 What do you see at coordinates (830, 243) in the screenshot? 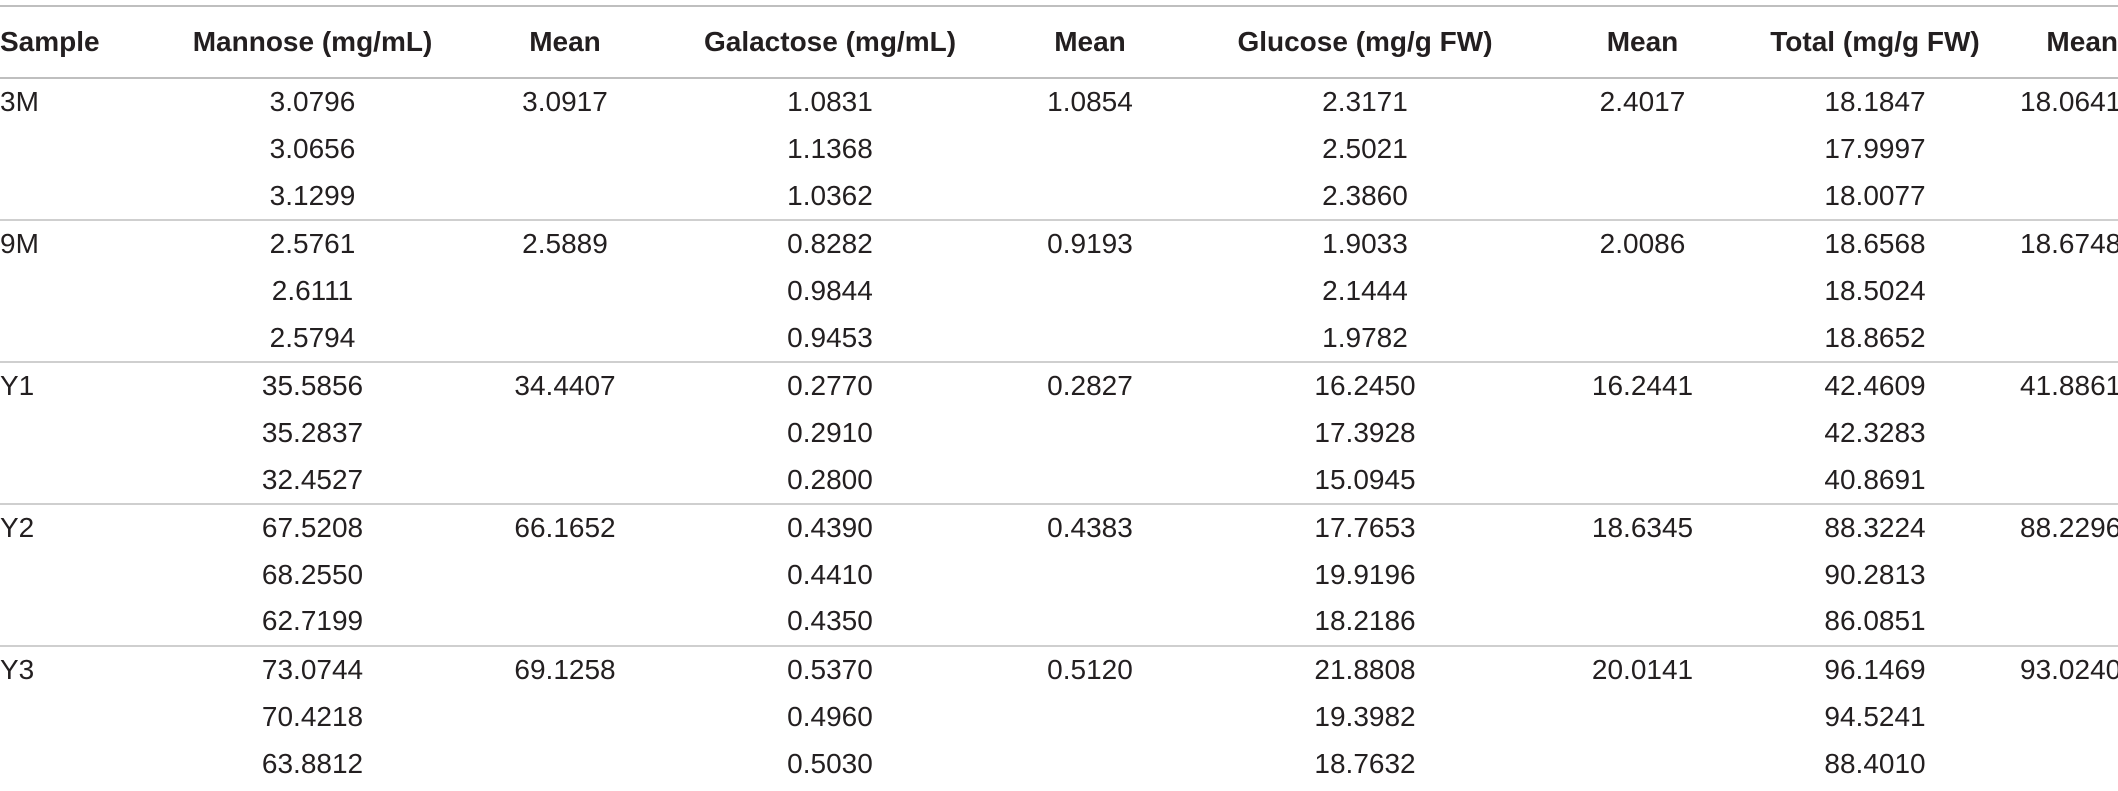
I see `cell-galactose: 0.8282` at bounding box center [830, 243].